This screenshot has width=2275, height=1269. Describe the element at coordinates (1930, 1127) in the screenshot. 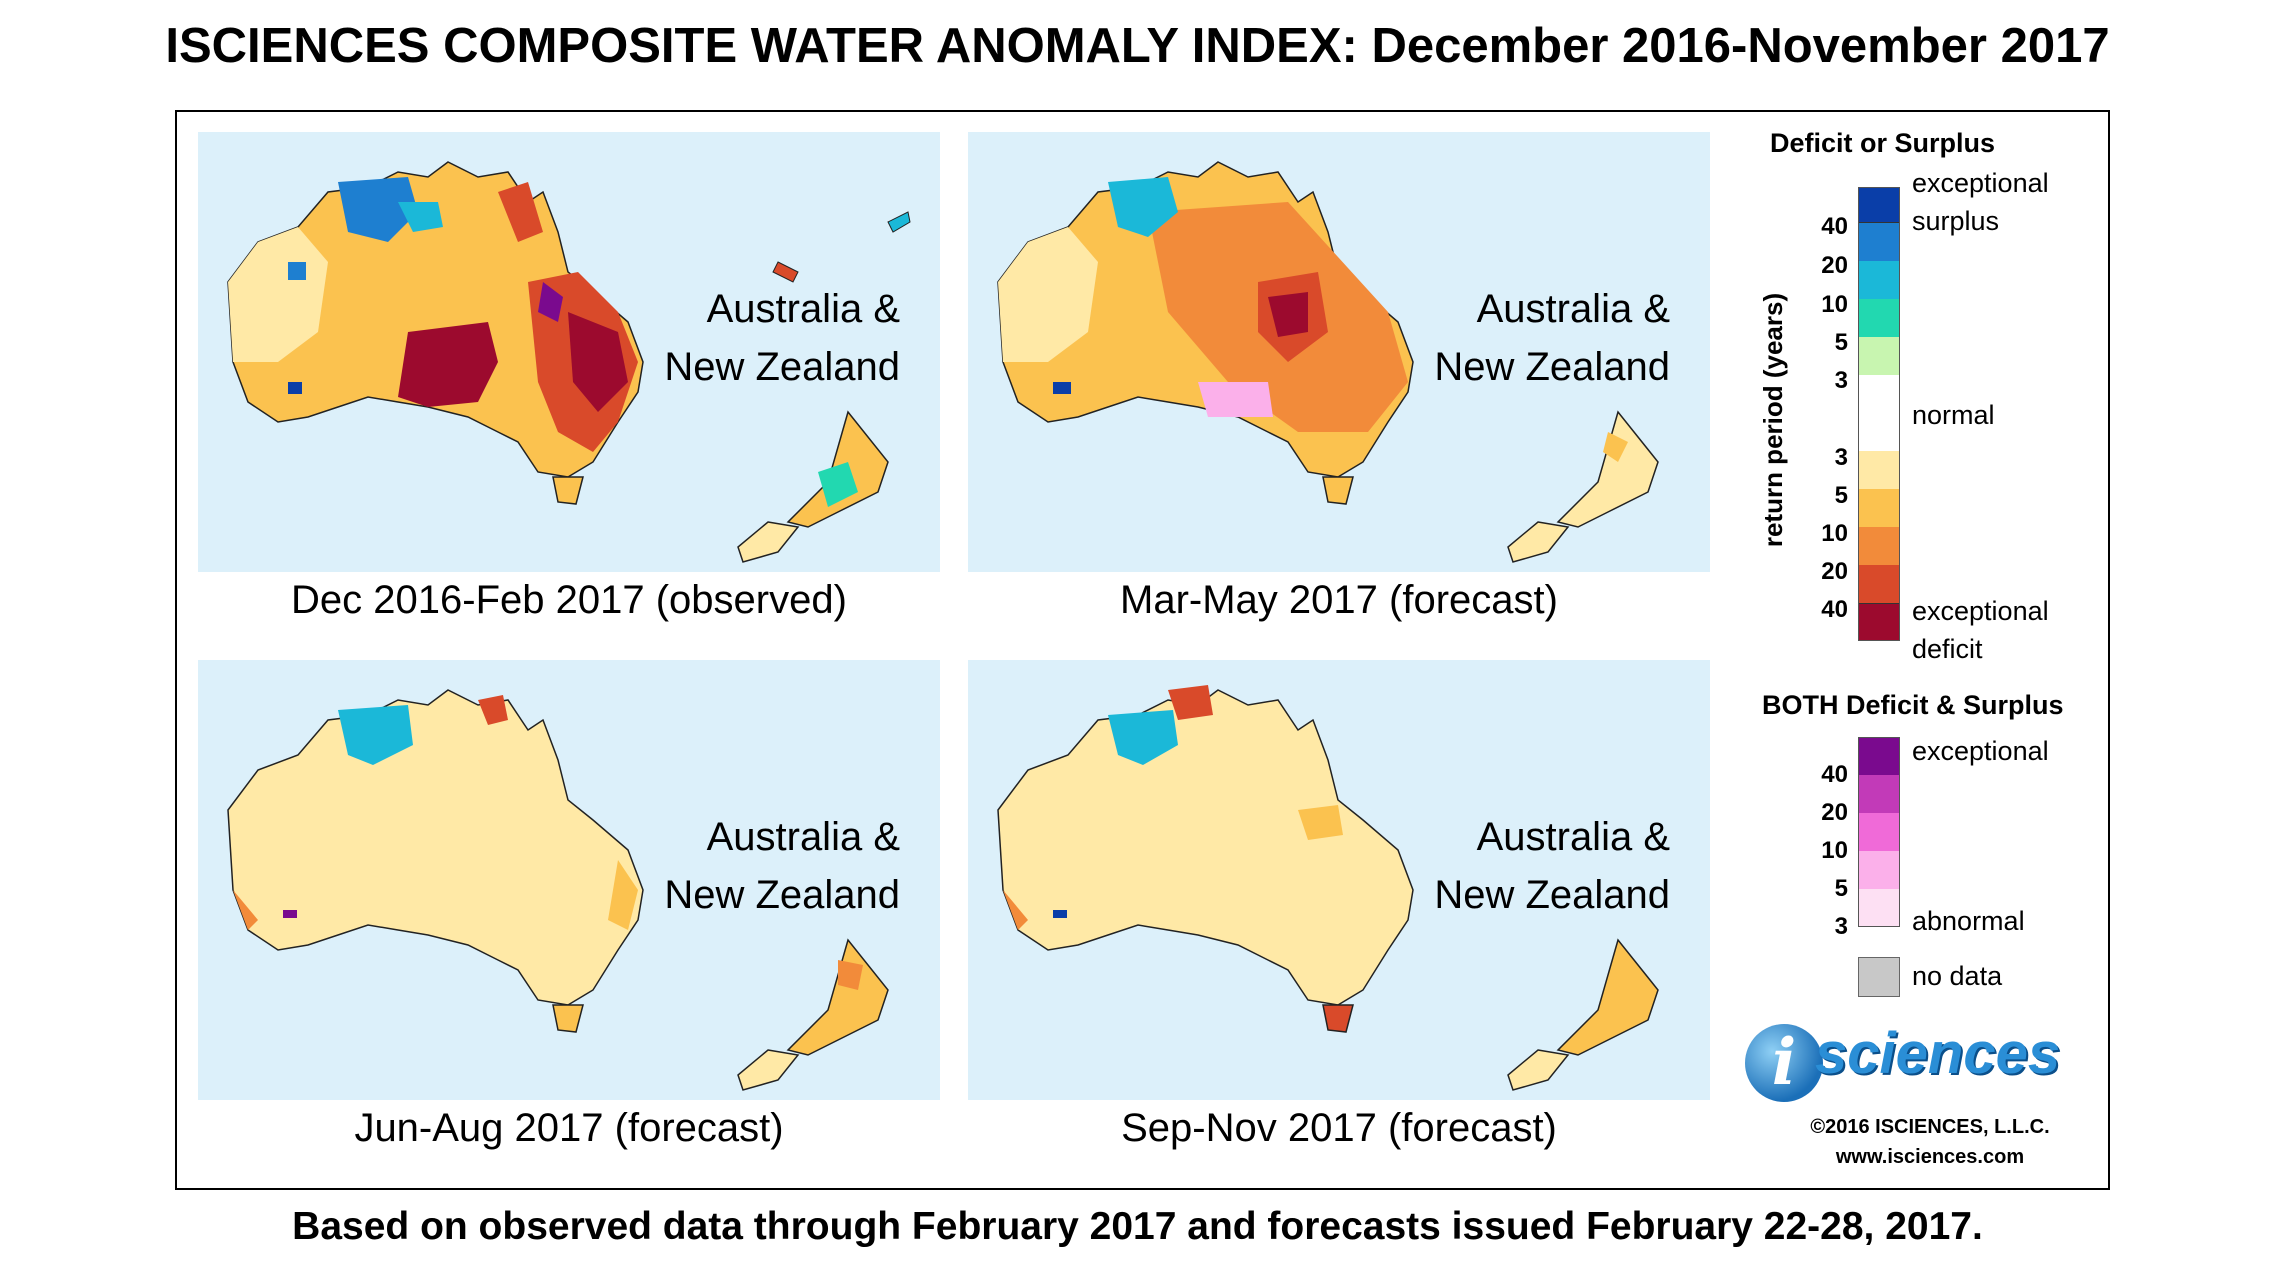

I see `copyright-text: ©2016 ISCIENCES, L.L.C.` at that location.